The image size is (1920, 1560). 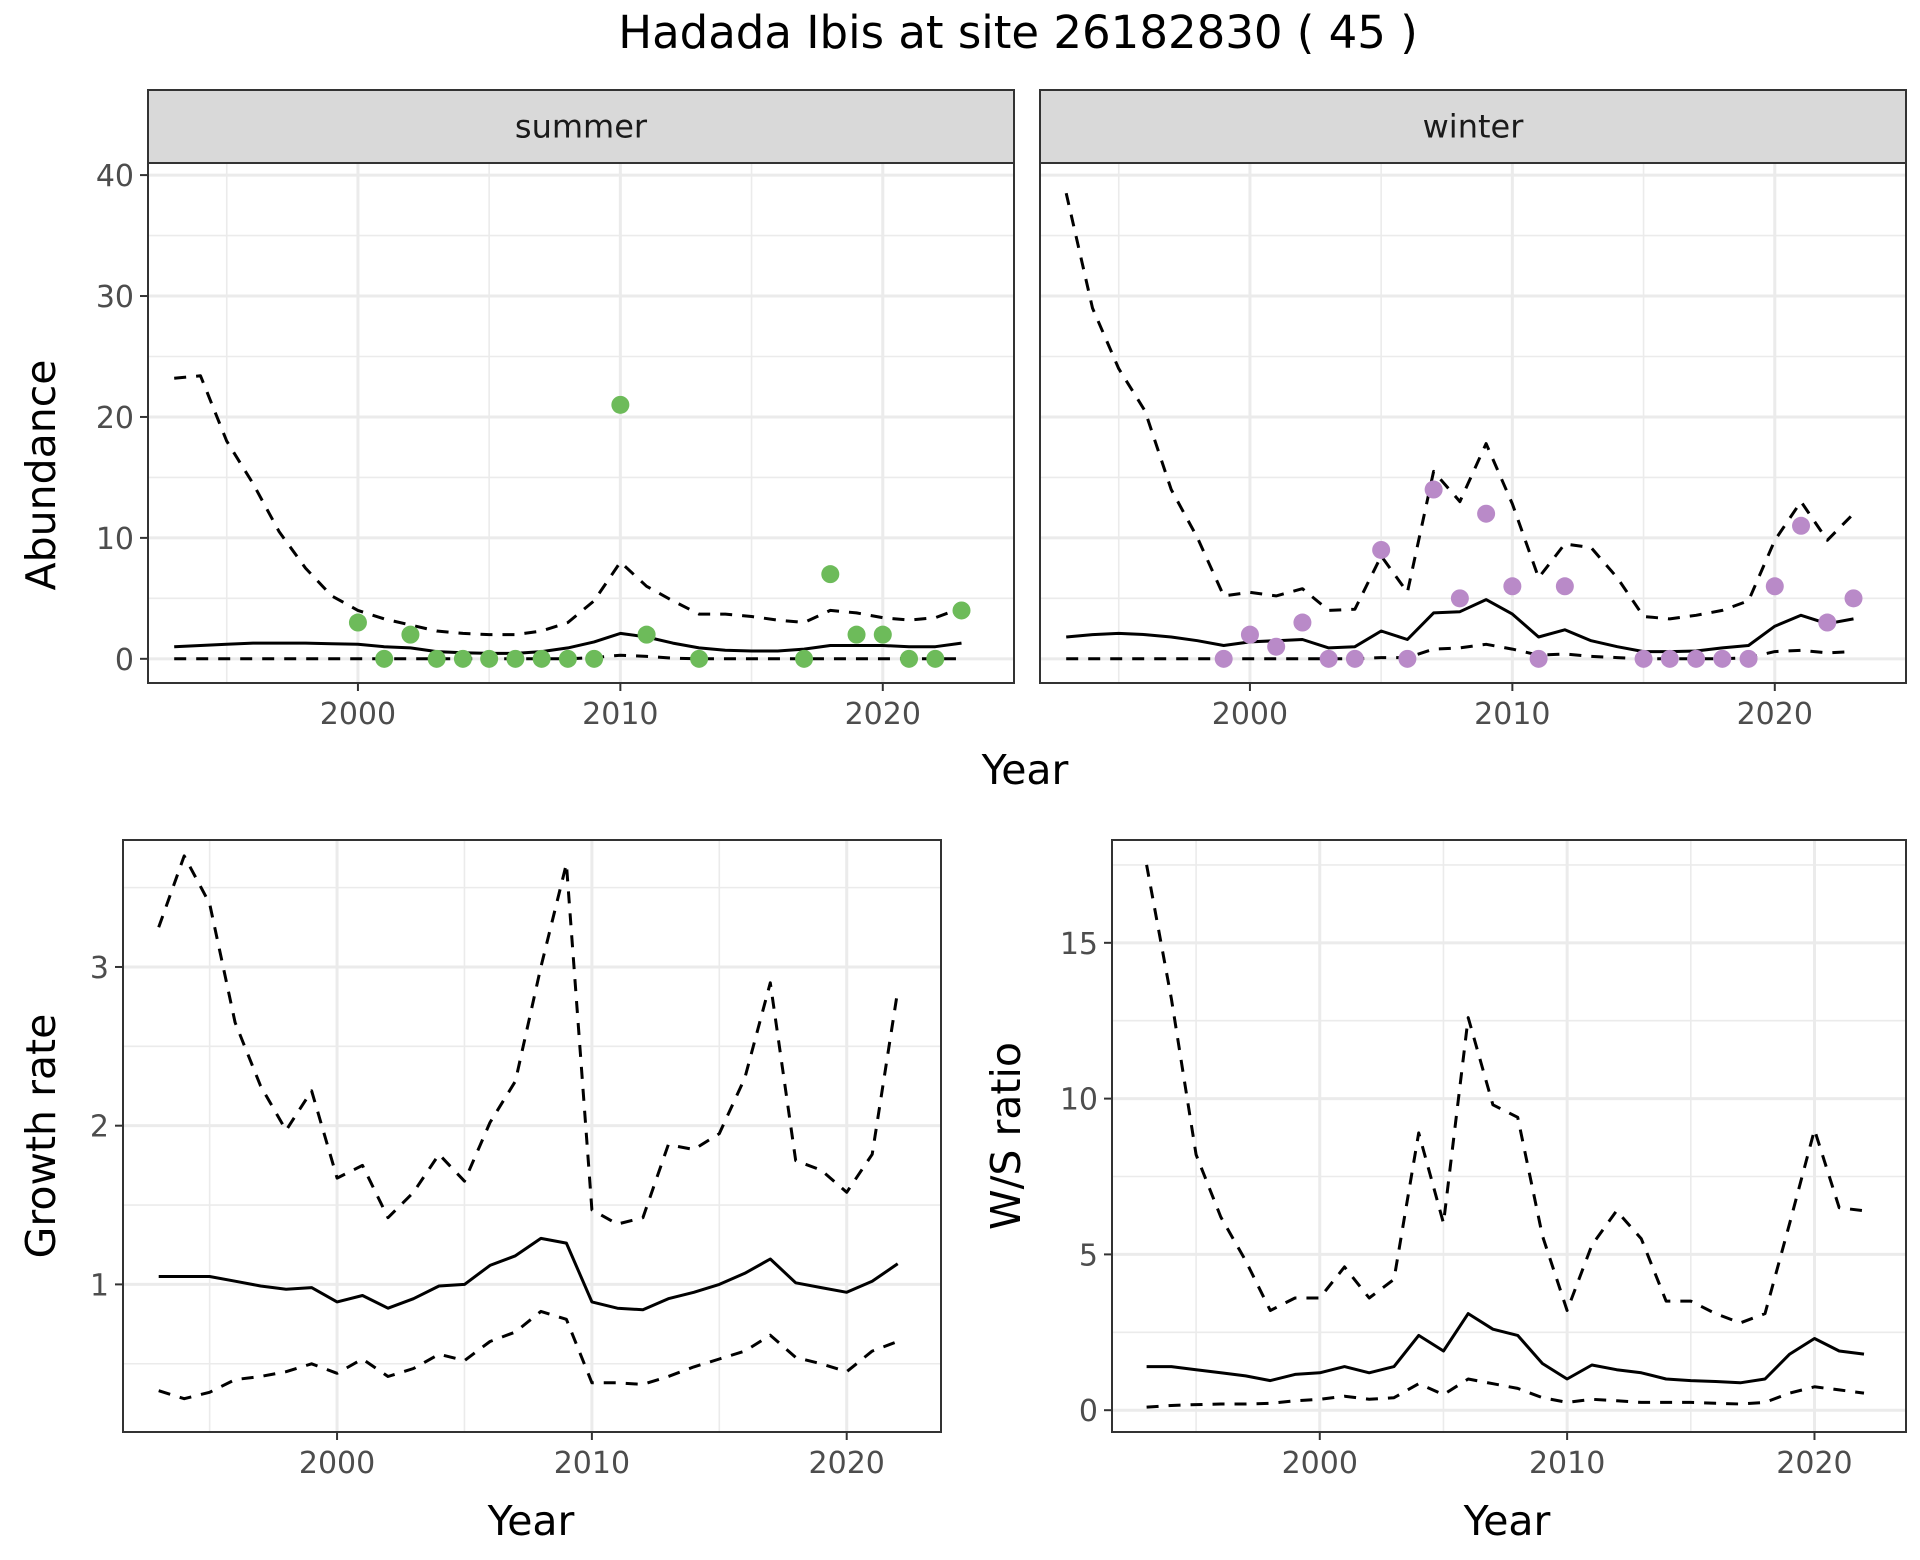 I want to click on y-tick-label: 1, so click(x=99, y=1285).